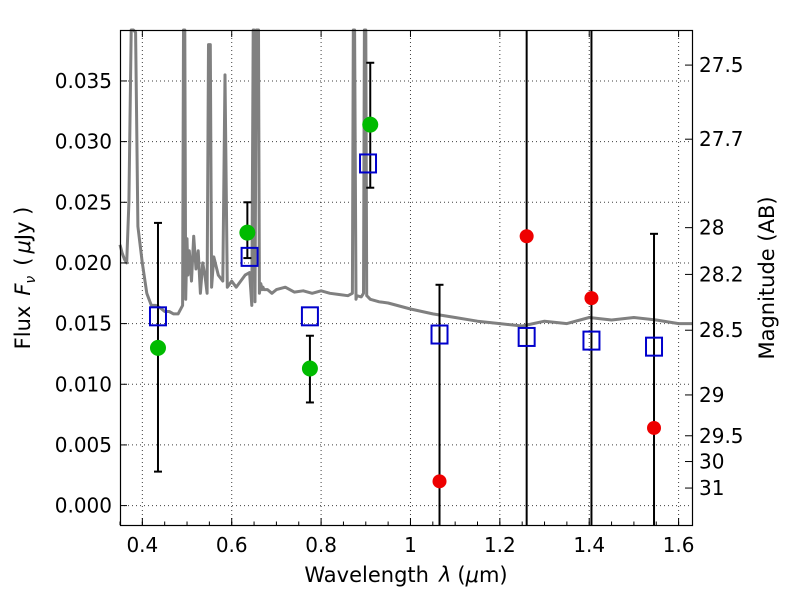 The height and width of the screenshot is (600, 800). What do you see at coordinates (679, 545) in the screenshot?
I see `x-tick-label: 1.6` at bounding box center [679, 545].